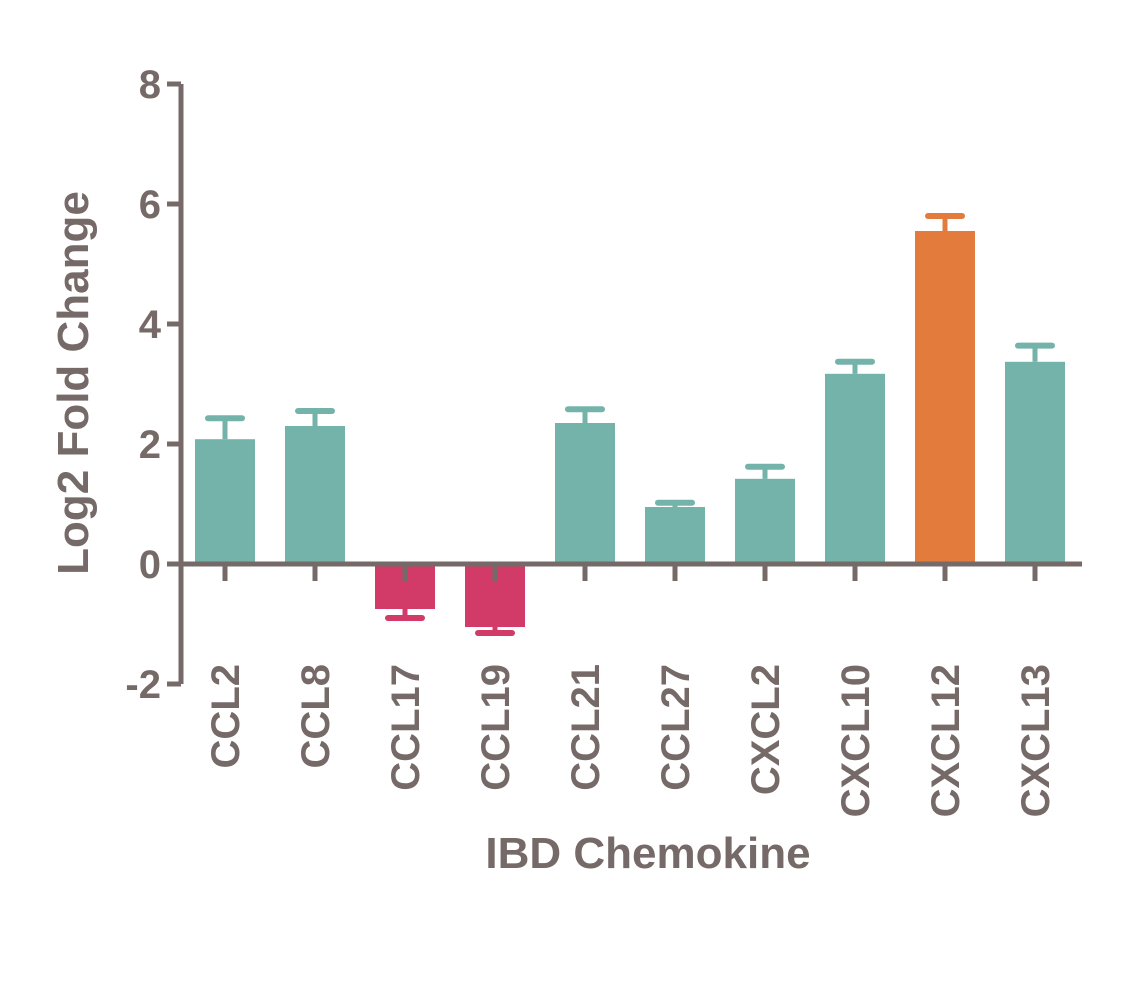 This screenshot has height=981, width=1135. Describe the element at coordinates (585, 493) in the screenshot. I see `bar-ccl21` at that location.